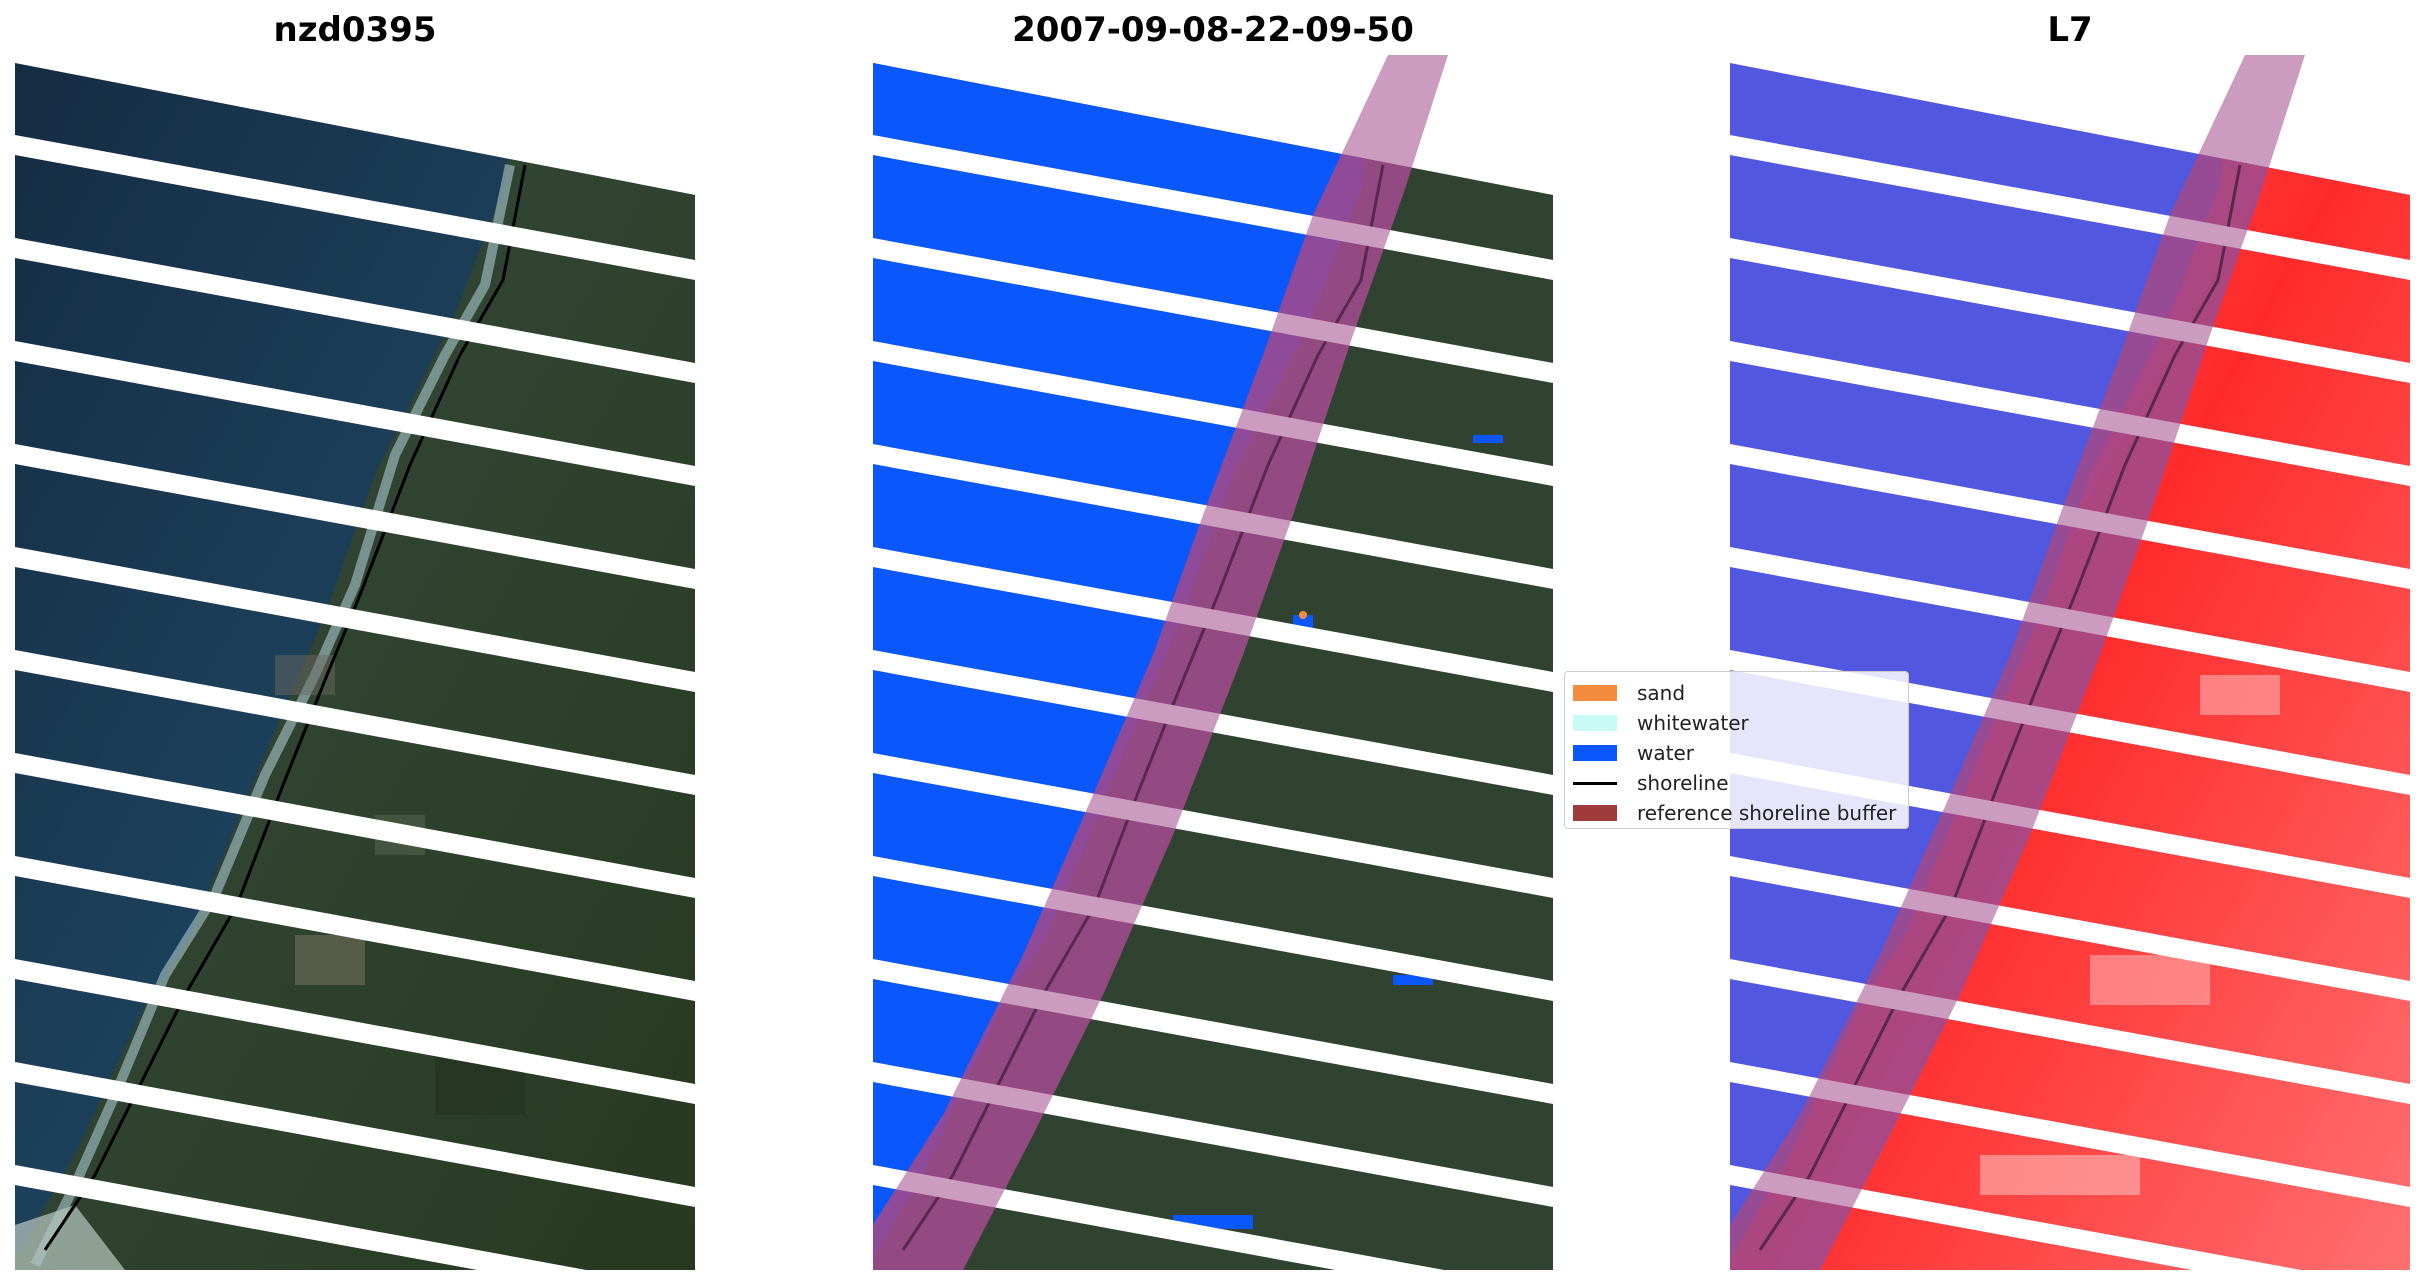  I want to click on legend-swatch-whitewater, so click(1595, 723).